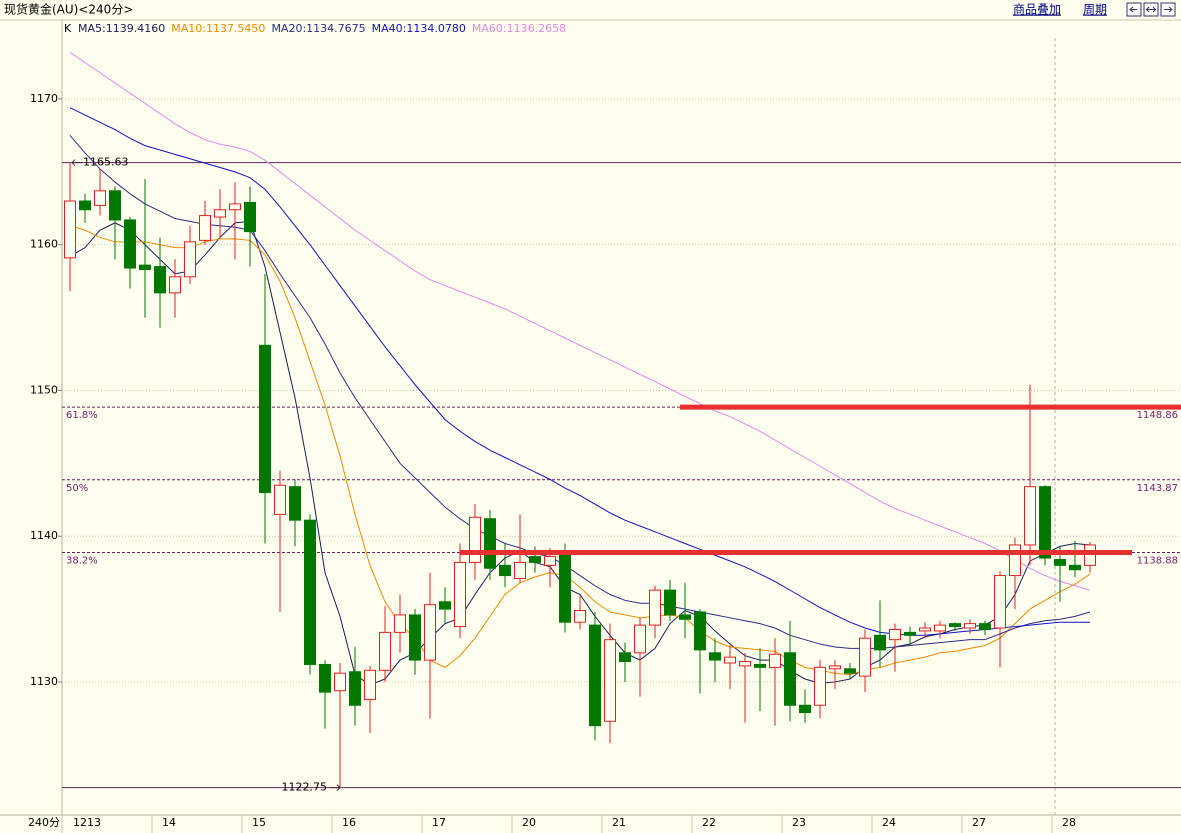 The width and height of the screenshot is (1181, 833). What do you see at coordinates (439, 822) in the screenshot?
I see `x-tick-label: 17` at bounding box center [439, 822].